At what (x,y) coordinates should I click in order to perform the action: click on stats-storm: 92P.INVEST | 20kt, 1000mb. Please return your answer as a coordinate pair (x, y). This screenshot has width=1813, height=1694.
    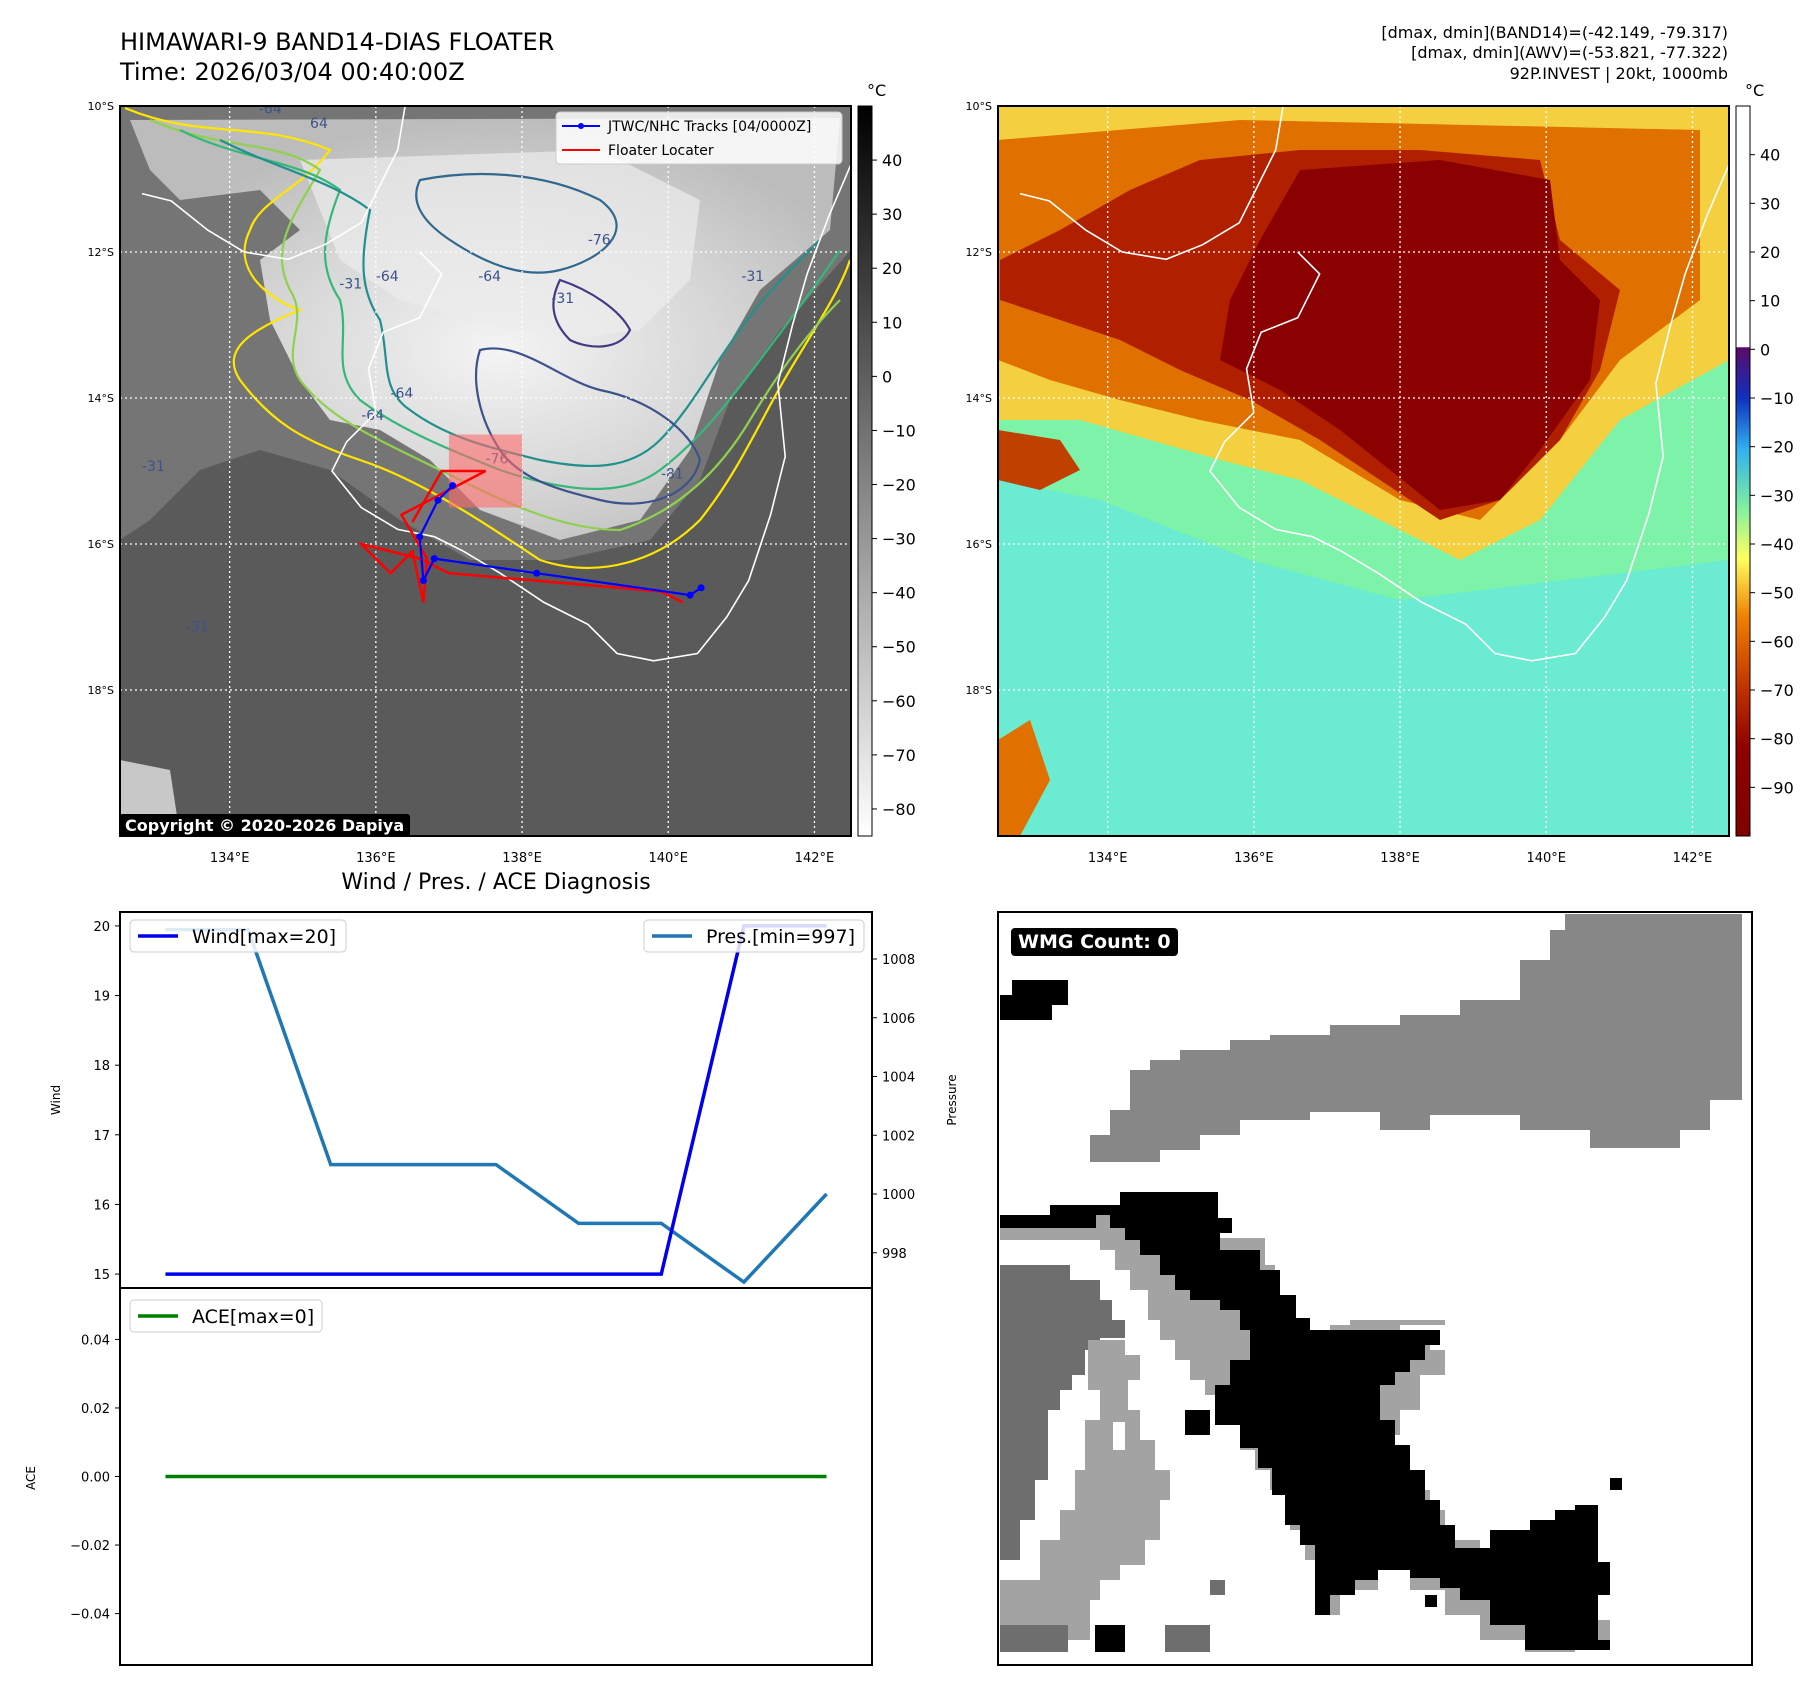
    Looking at the image, I should click on (1619, 73).